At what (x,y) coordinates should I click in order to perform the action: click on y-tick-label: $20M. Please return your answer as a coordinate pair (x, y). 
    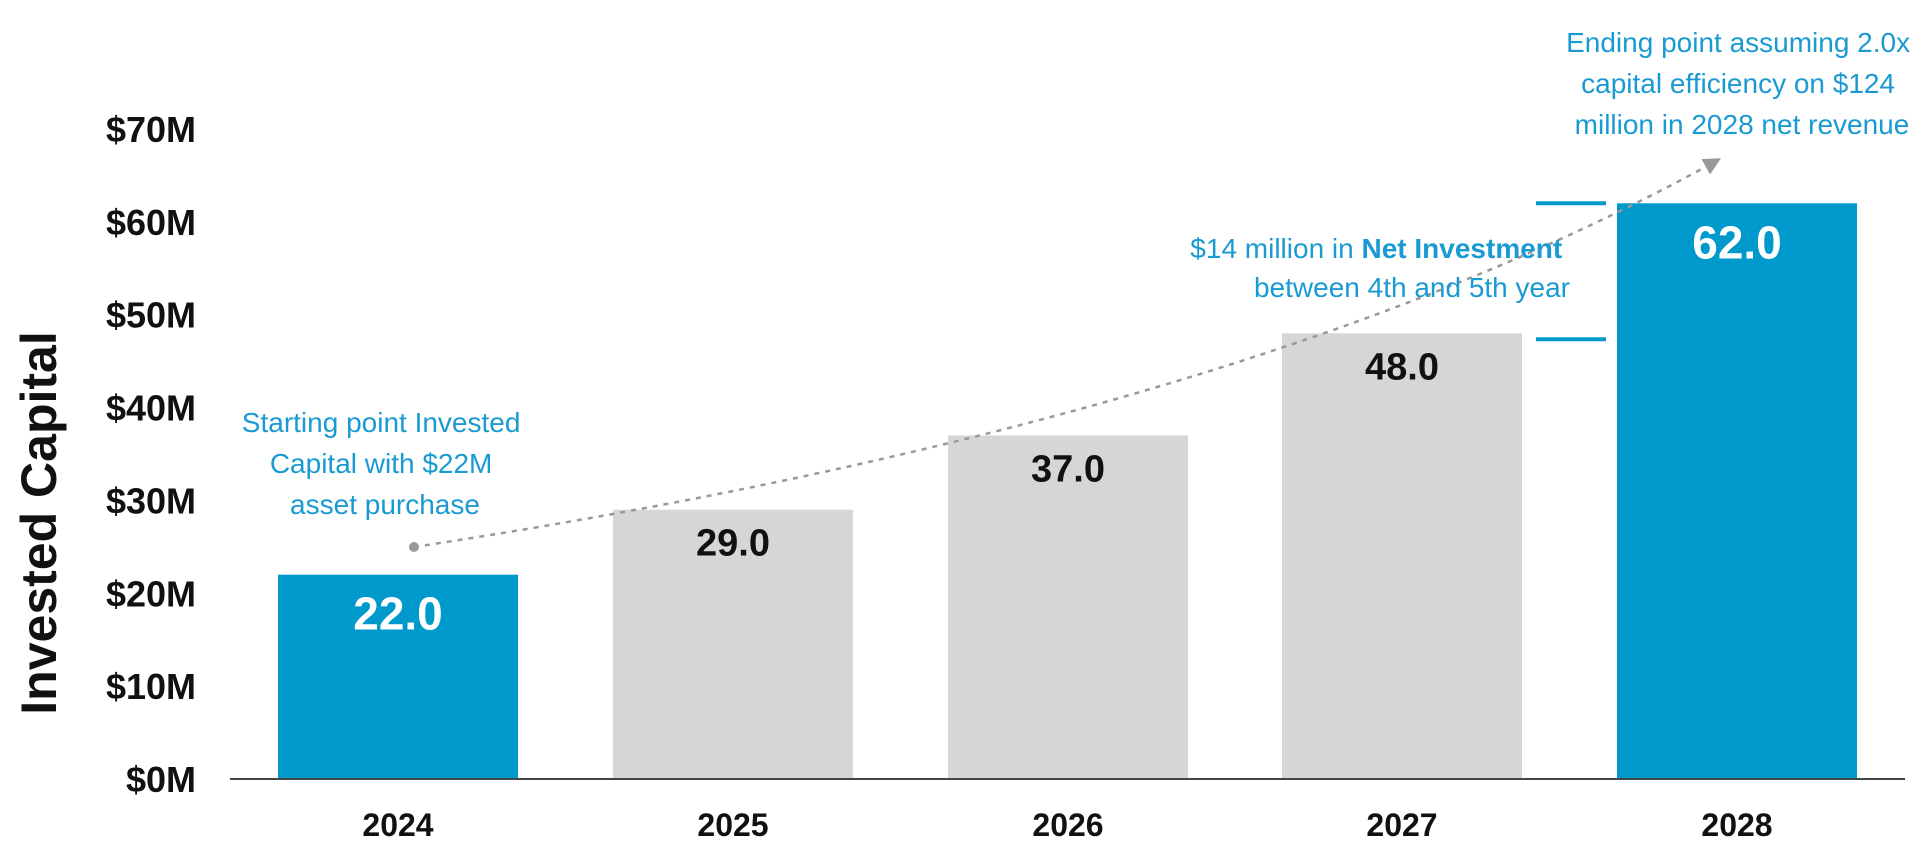
    Looking at the image, I should click on (151, 593).